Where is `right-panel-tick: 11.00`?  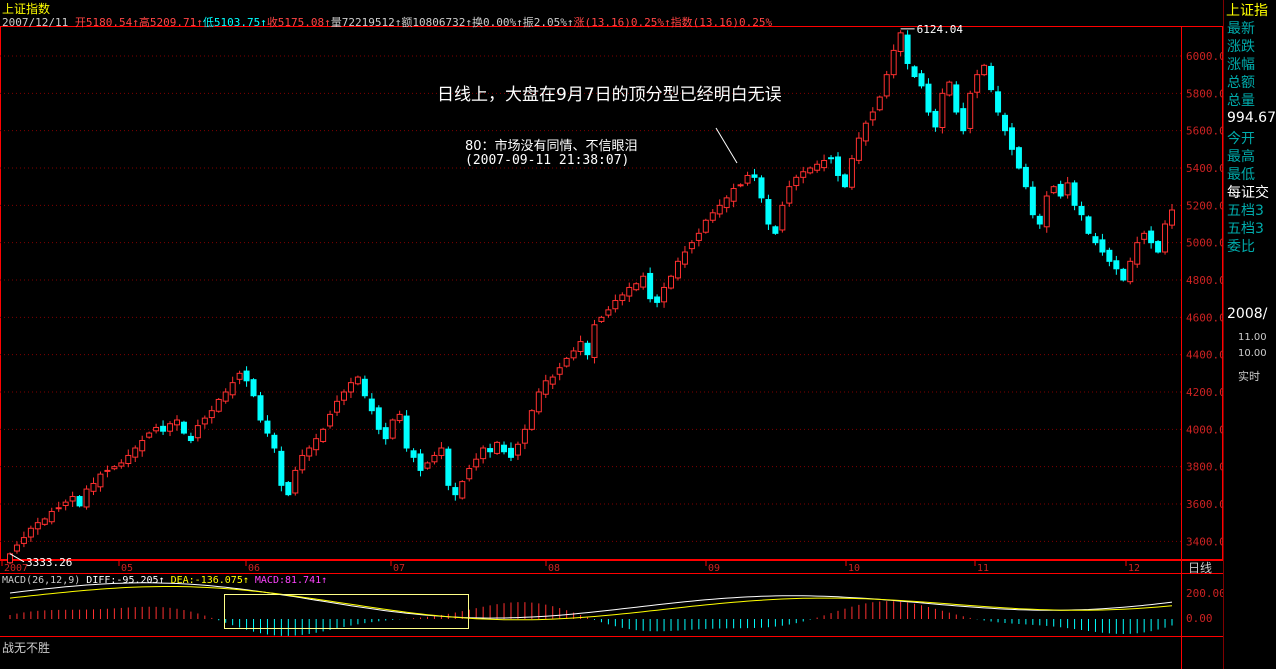 right-panel-tick: 11.00 is located at coordinates (1252, 337).